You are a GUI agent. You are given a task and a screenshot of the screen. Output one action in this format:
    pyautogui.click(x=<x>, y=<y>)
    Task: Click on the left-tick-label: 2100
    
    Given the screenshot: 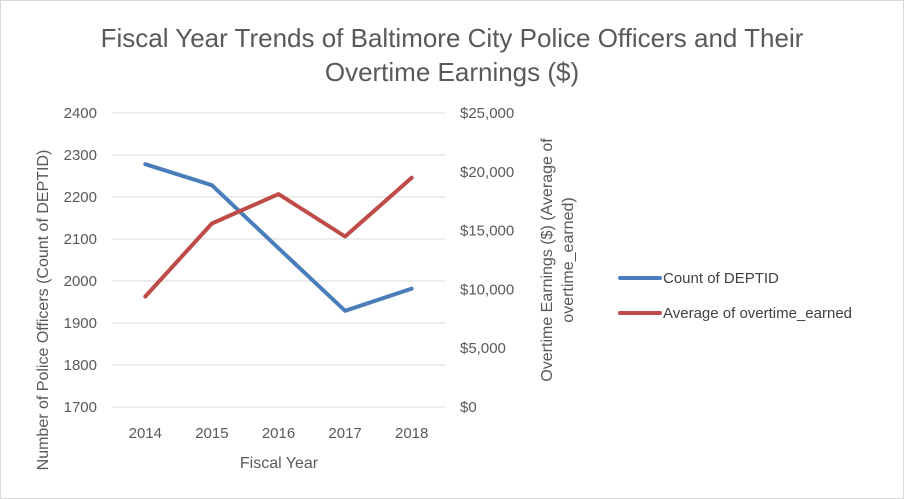 What is the action you would take?
    pyautogui.click(x=80, y=239)
    